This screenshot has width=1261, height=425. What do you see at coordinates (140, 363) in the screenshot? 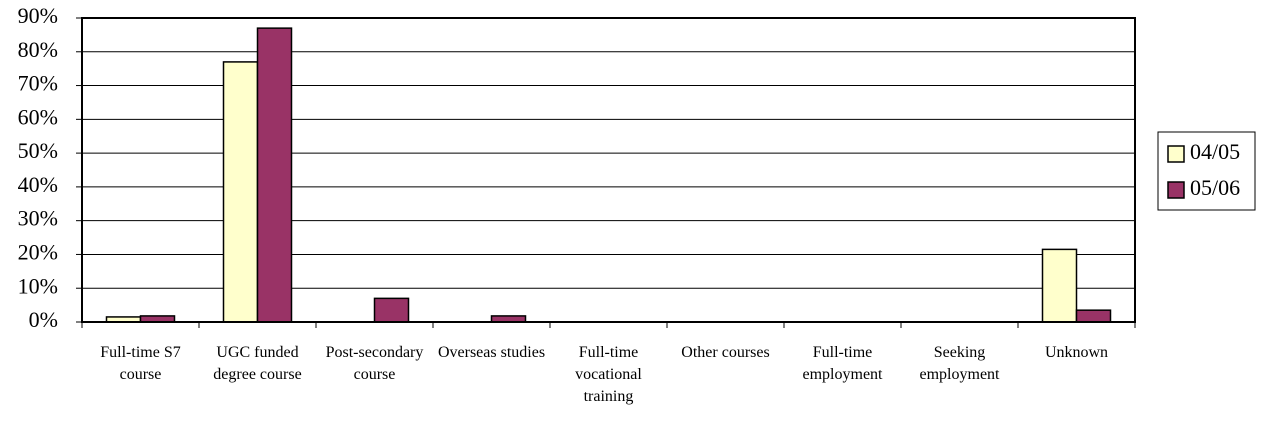
I see `x-tick-label: Full-time S7 course` at bounding box center [140, 363].